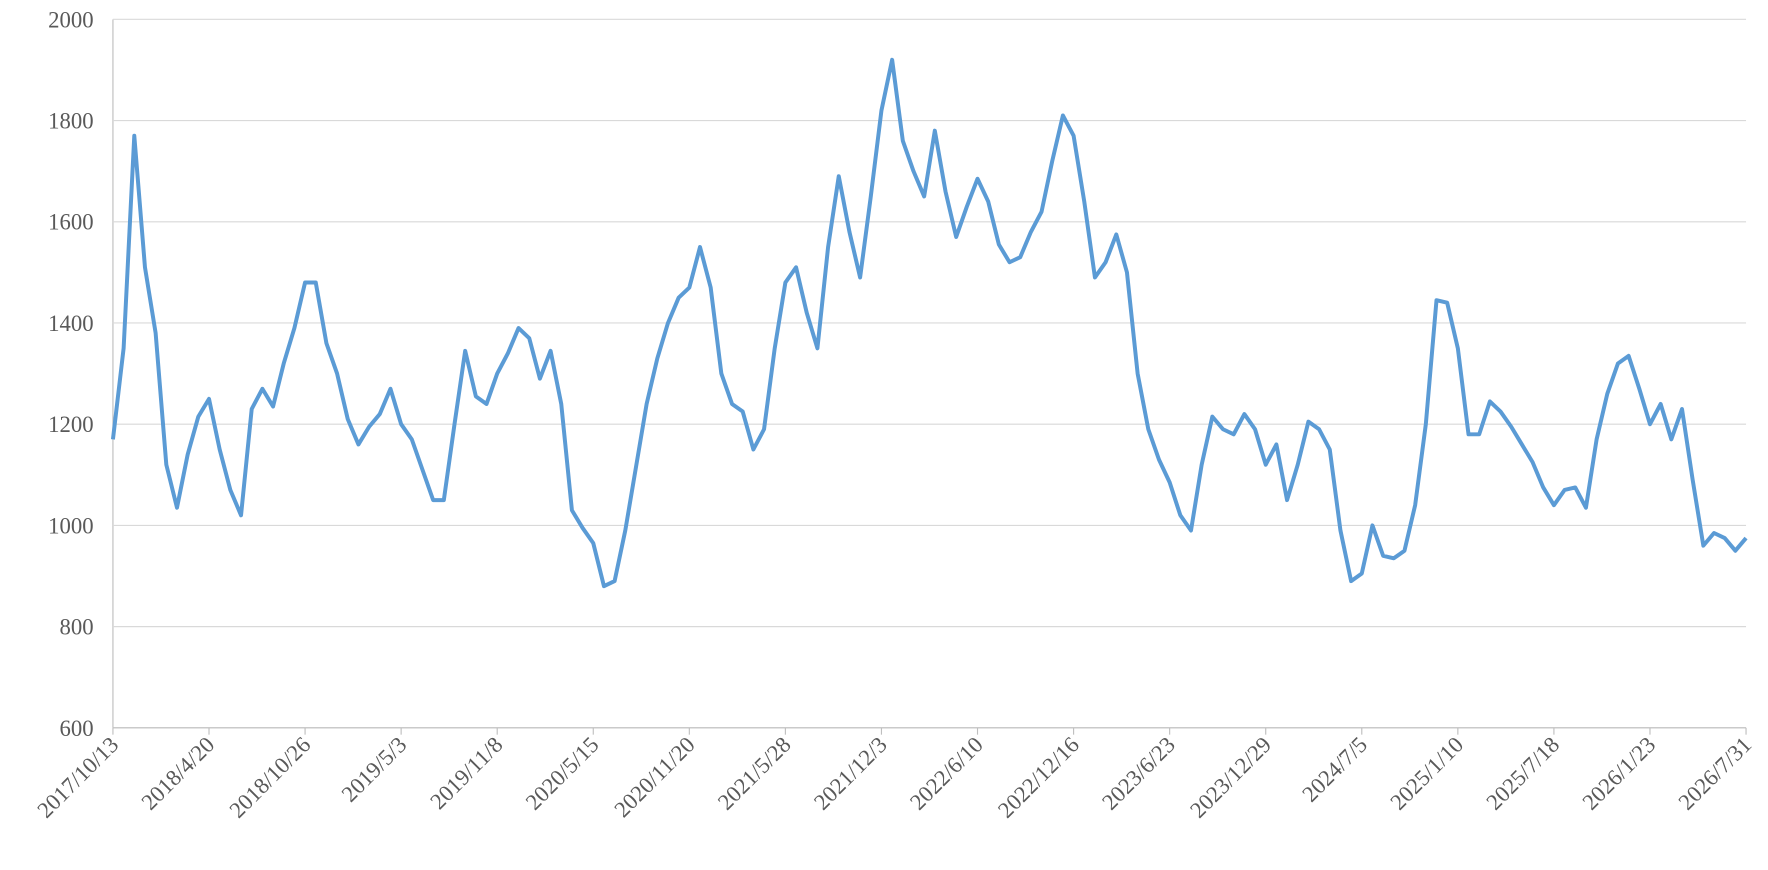 The height and width of the screenshot is (870, 1768). I want to click on x-tick-label: 2025/7/18, so click(1522, 773).